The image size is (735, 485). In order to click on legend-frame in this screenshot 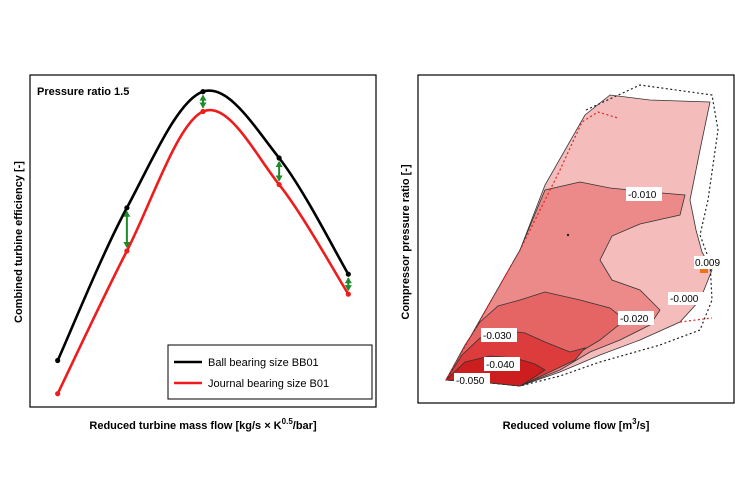, I will do `click(270, 372)`.